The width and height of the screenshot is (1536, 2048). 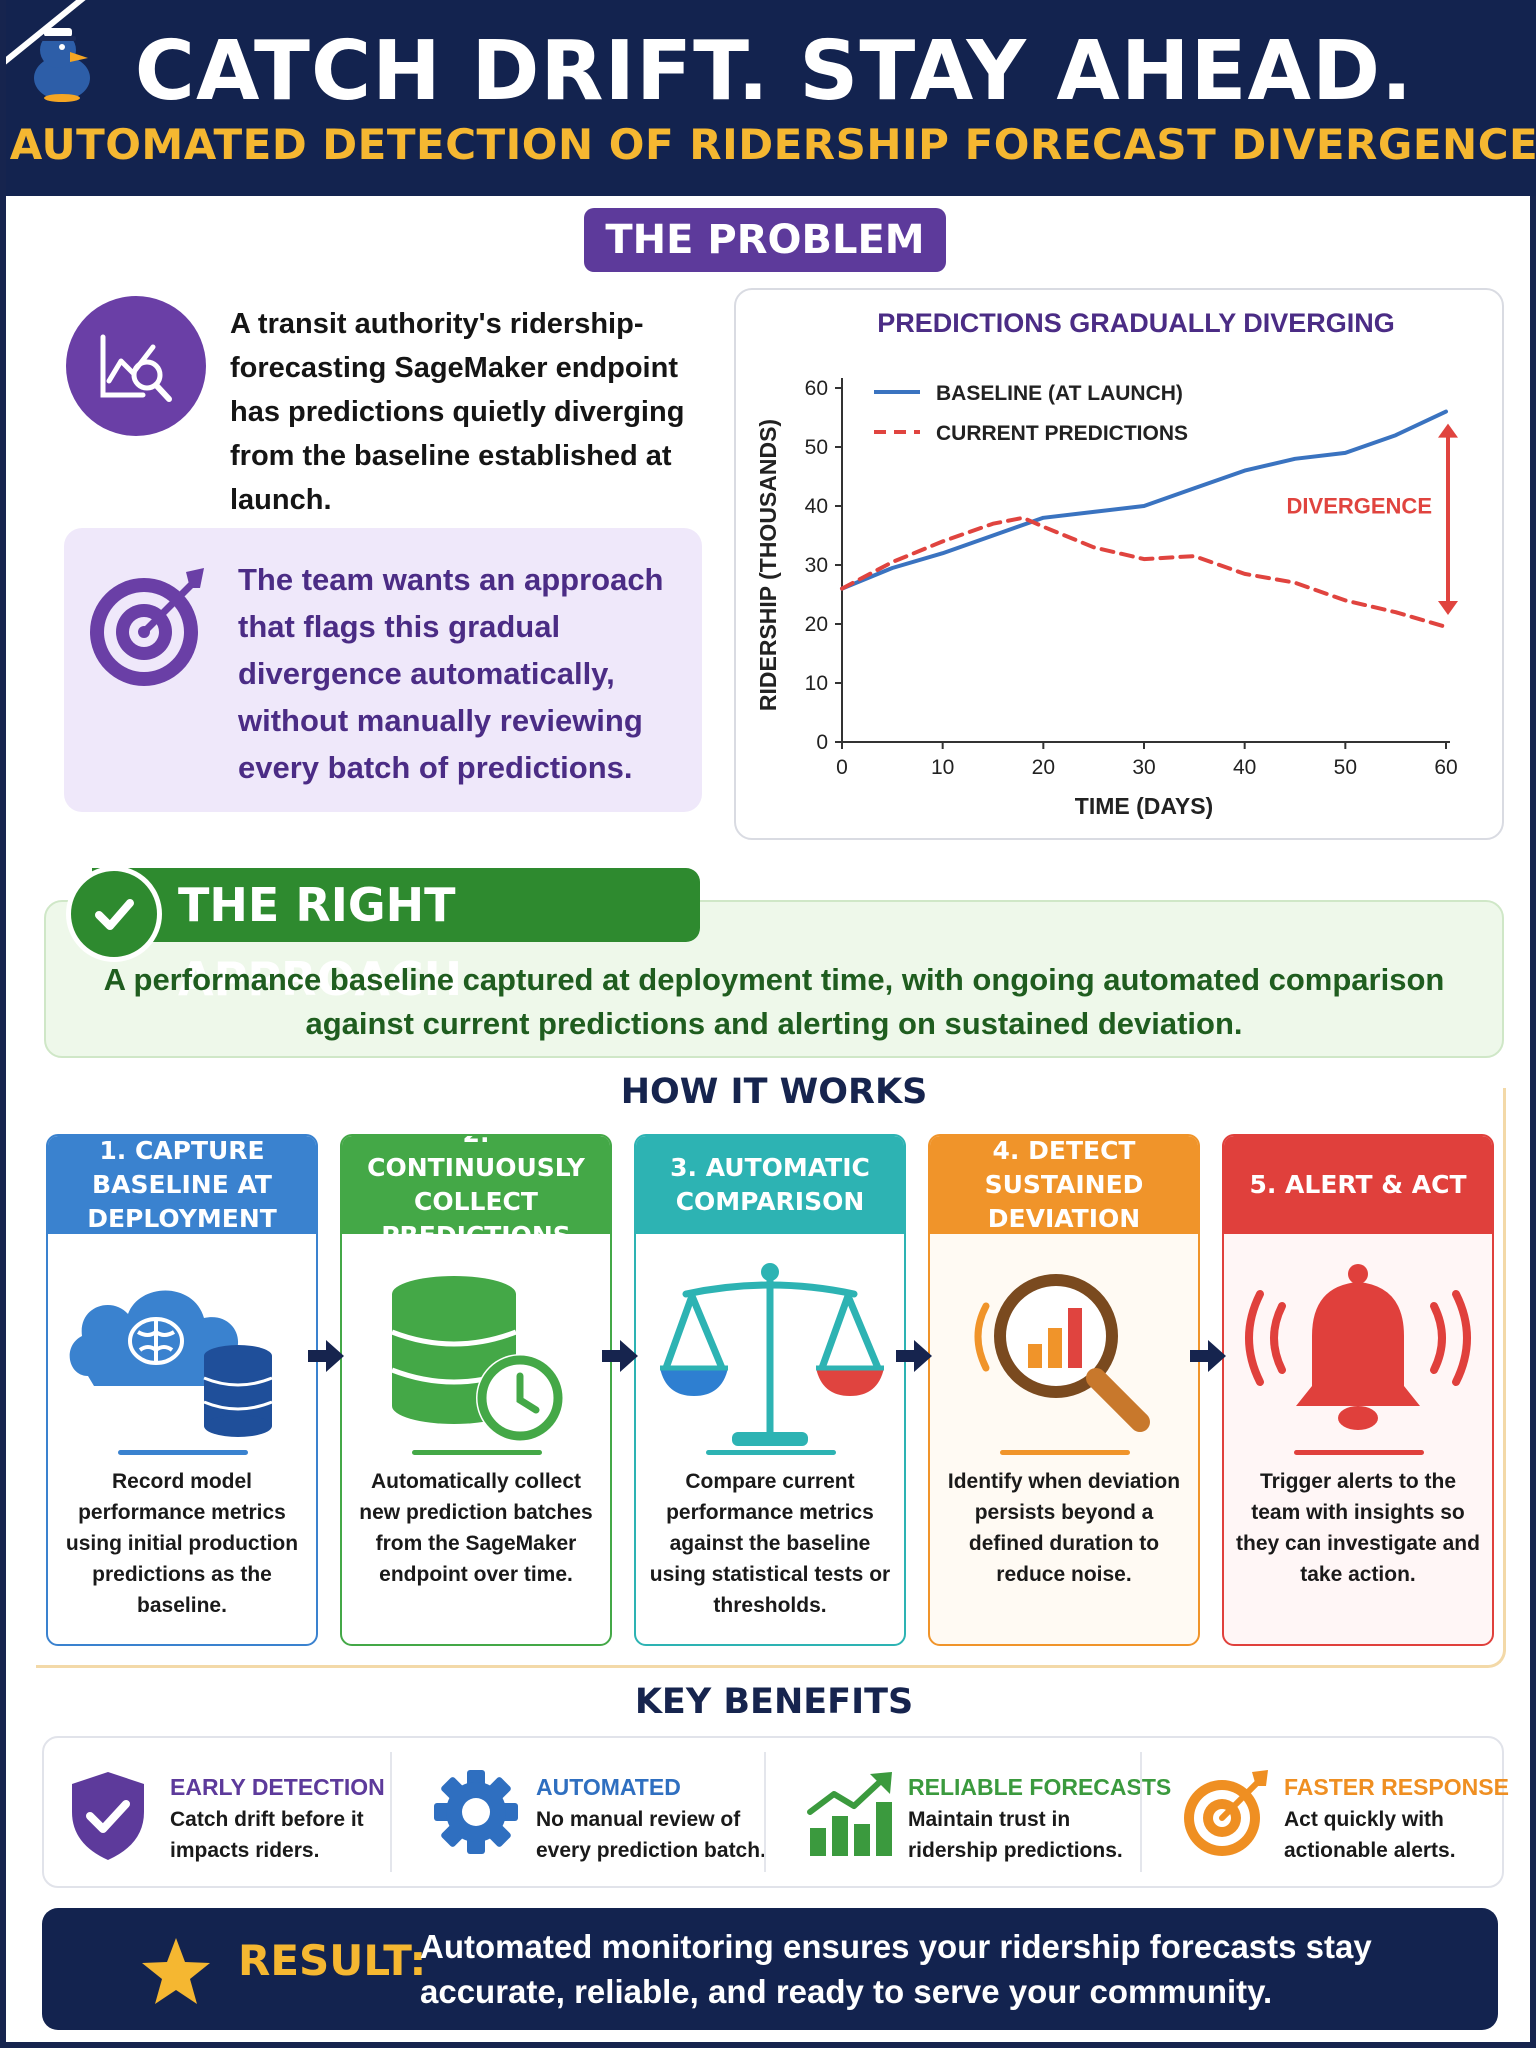 What do you see at coordinates (774, 71) in the screenshot?
I see `page-title: CATCH DRIFT. STAY AHEAD.` at bounding box center [774, 71].